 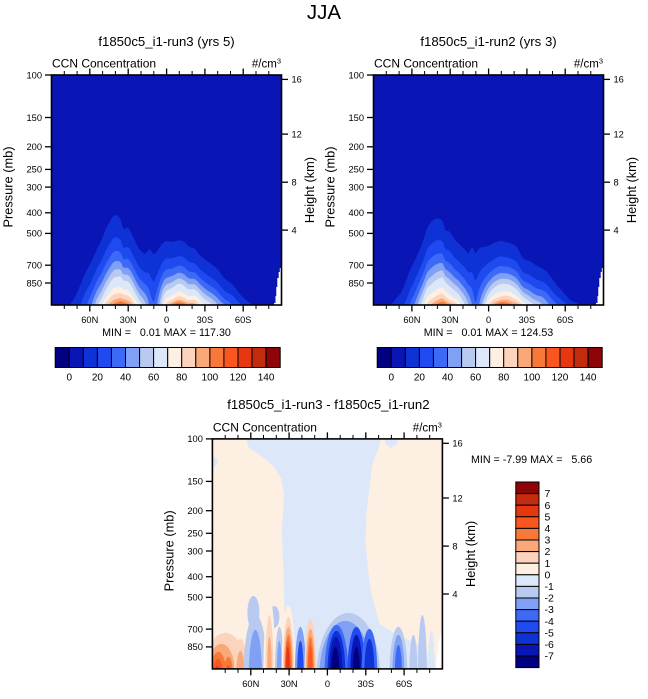 What do you see at coordinates (548, 552) in the screenshot?
I see `svg-text: 2` at bounding box center [548, 552].